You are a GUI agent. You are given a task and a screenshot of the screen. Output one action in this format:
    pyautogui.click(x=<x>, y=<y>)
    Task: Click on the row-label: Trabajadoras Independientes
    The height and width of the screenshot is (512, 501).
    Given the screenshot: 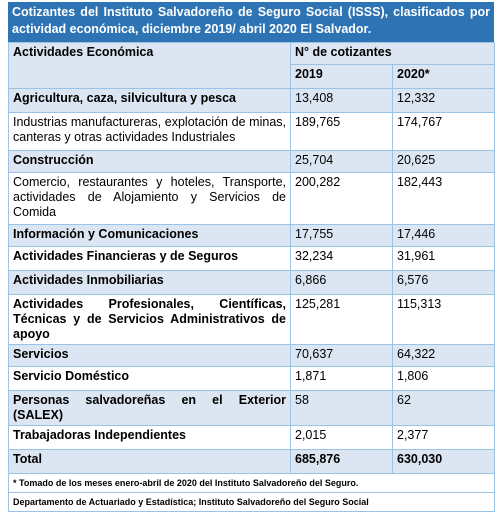 What is the action you would take?
    pyautogui.click(x=149, y=437)
    